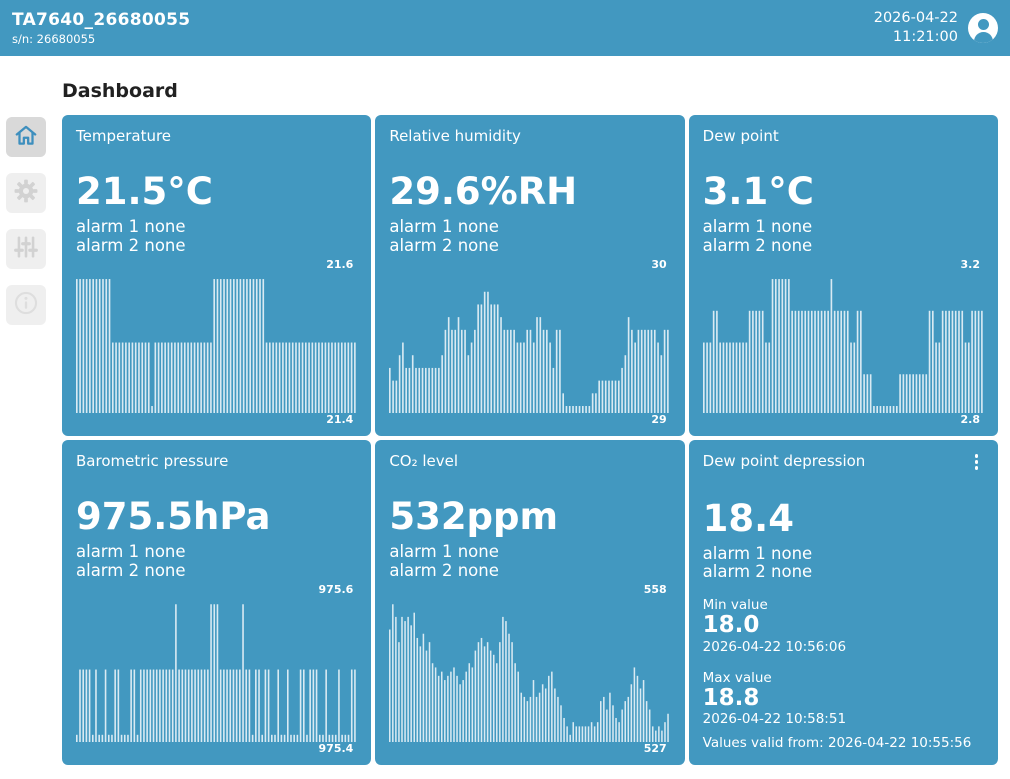 The height and width of the screenshot is (779, 1010). I want to click on max-value: 18.8, so click(731, 697).